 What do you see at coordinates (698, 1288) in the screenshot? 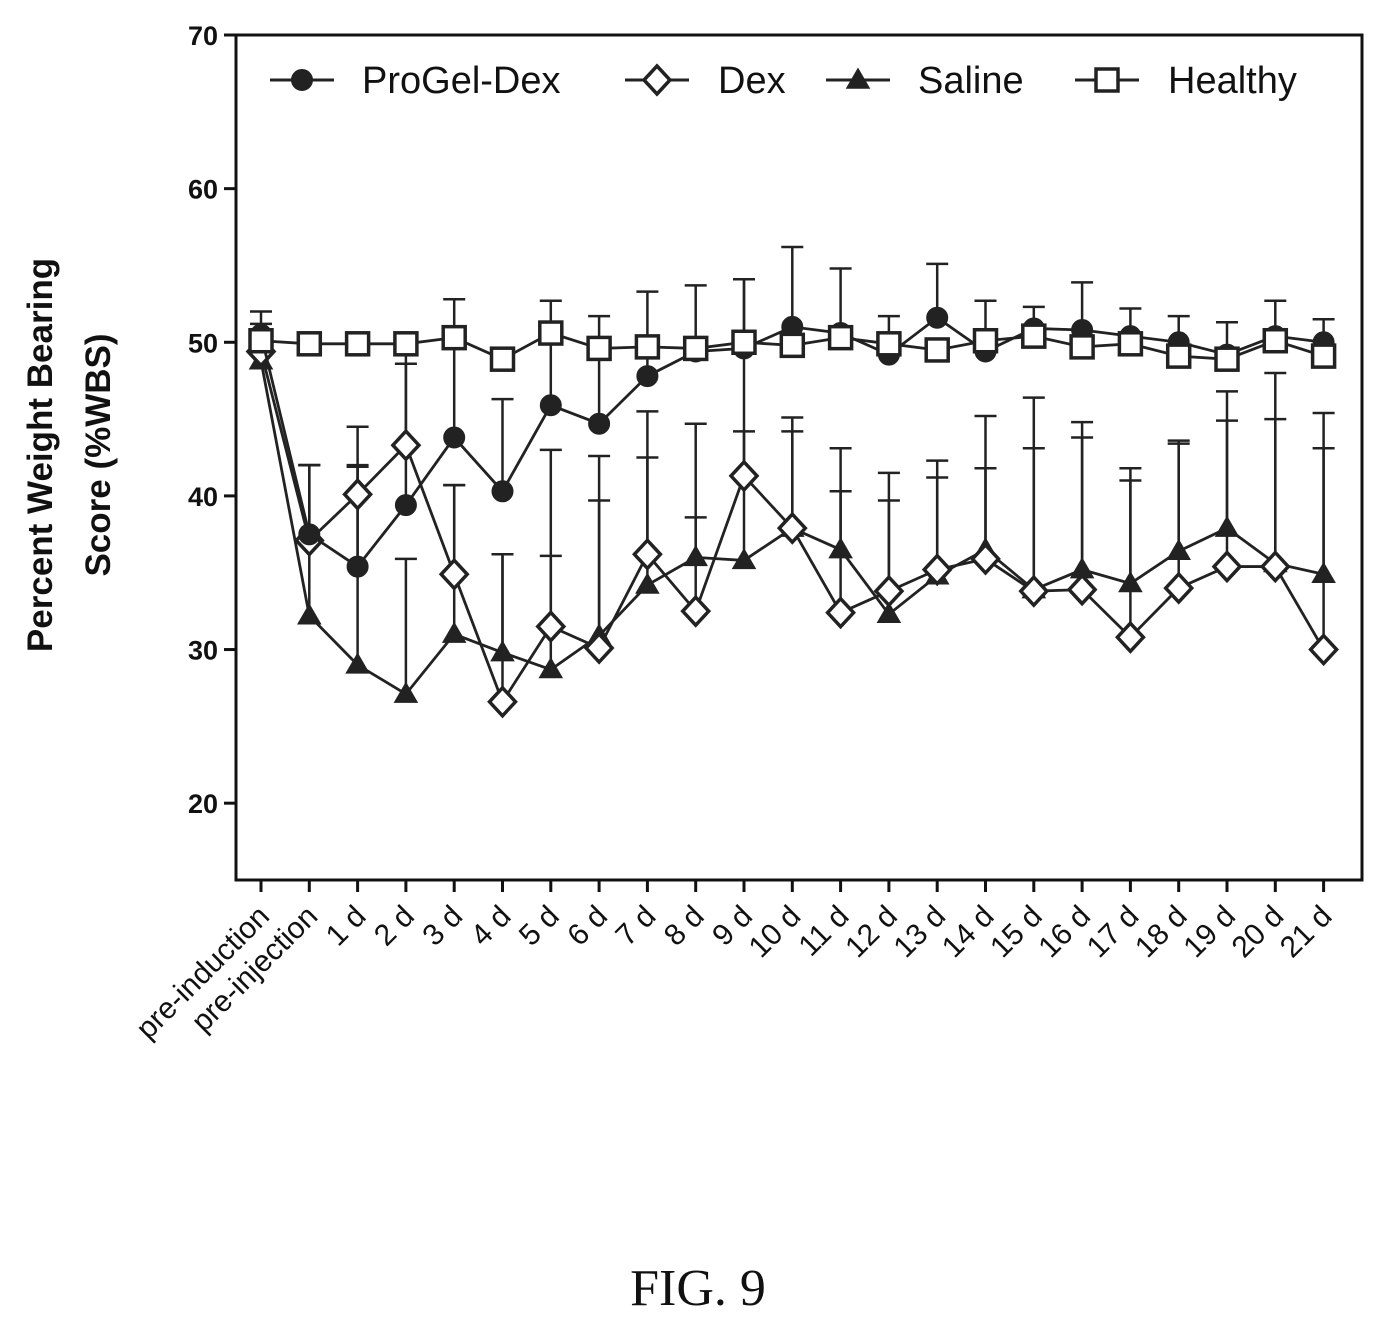
I see `figure-caption: FIG. 9` at bounding box center [698, 1288].